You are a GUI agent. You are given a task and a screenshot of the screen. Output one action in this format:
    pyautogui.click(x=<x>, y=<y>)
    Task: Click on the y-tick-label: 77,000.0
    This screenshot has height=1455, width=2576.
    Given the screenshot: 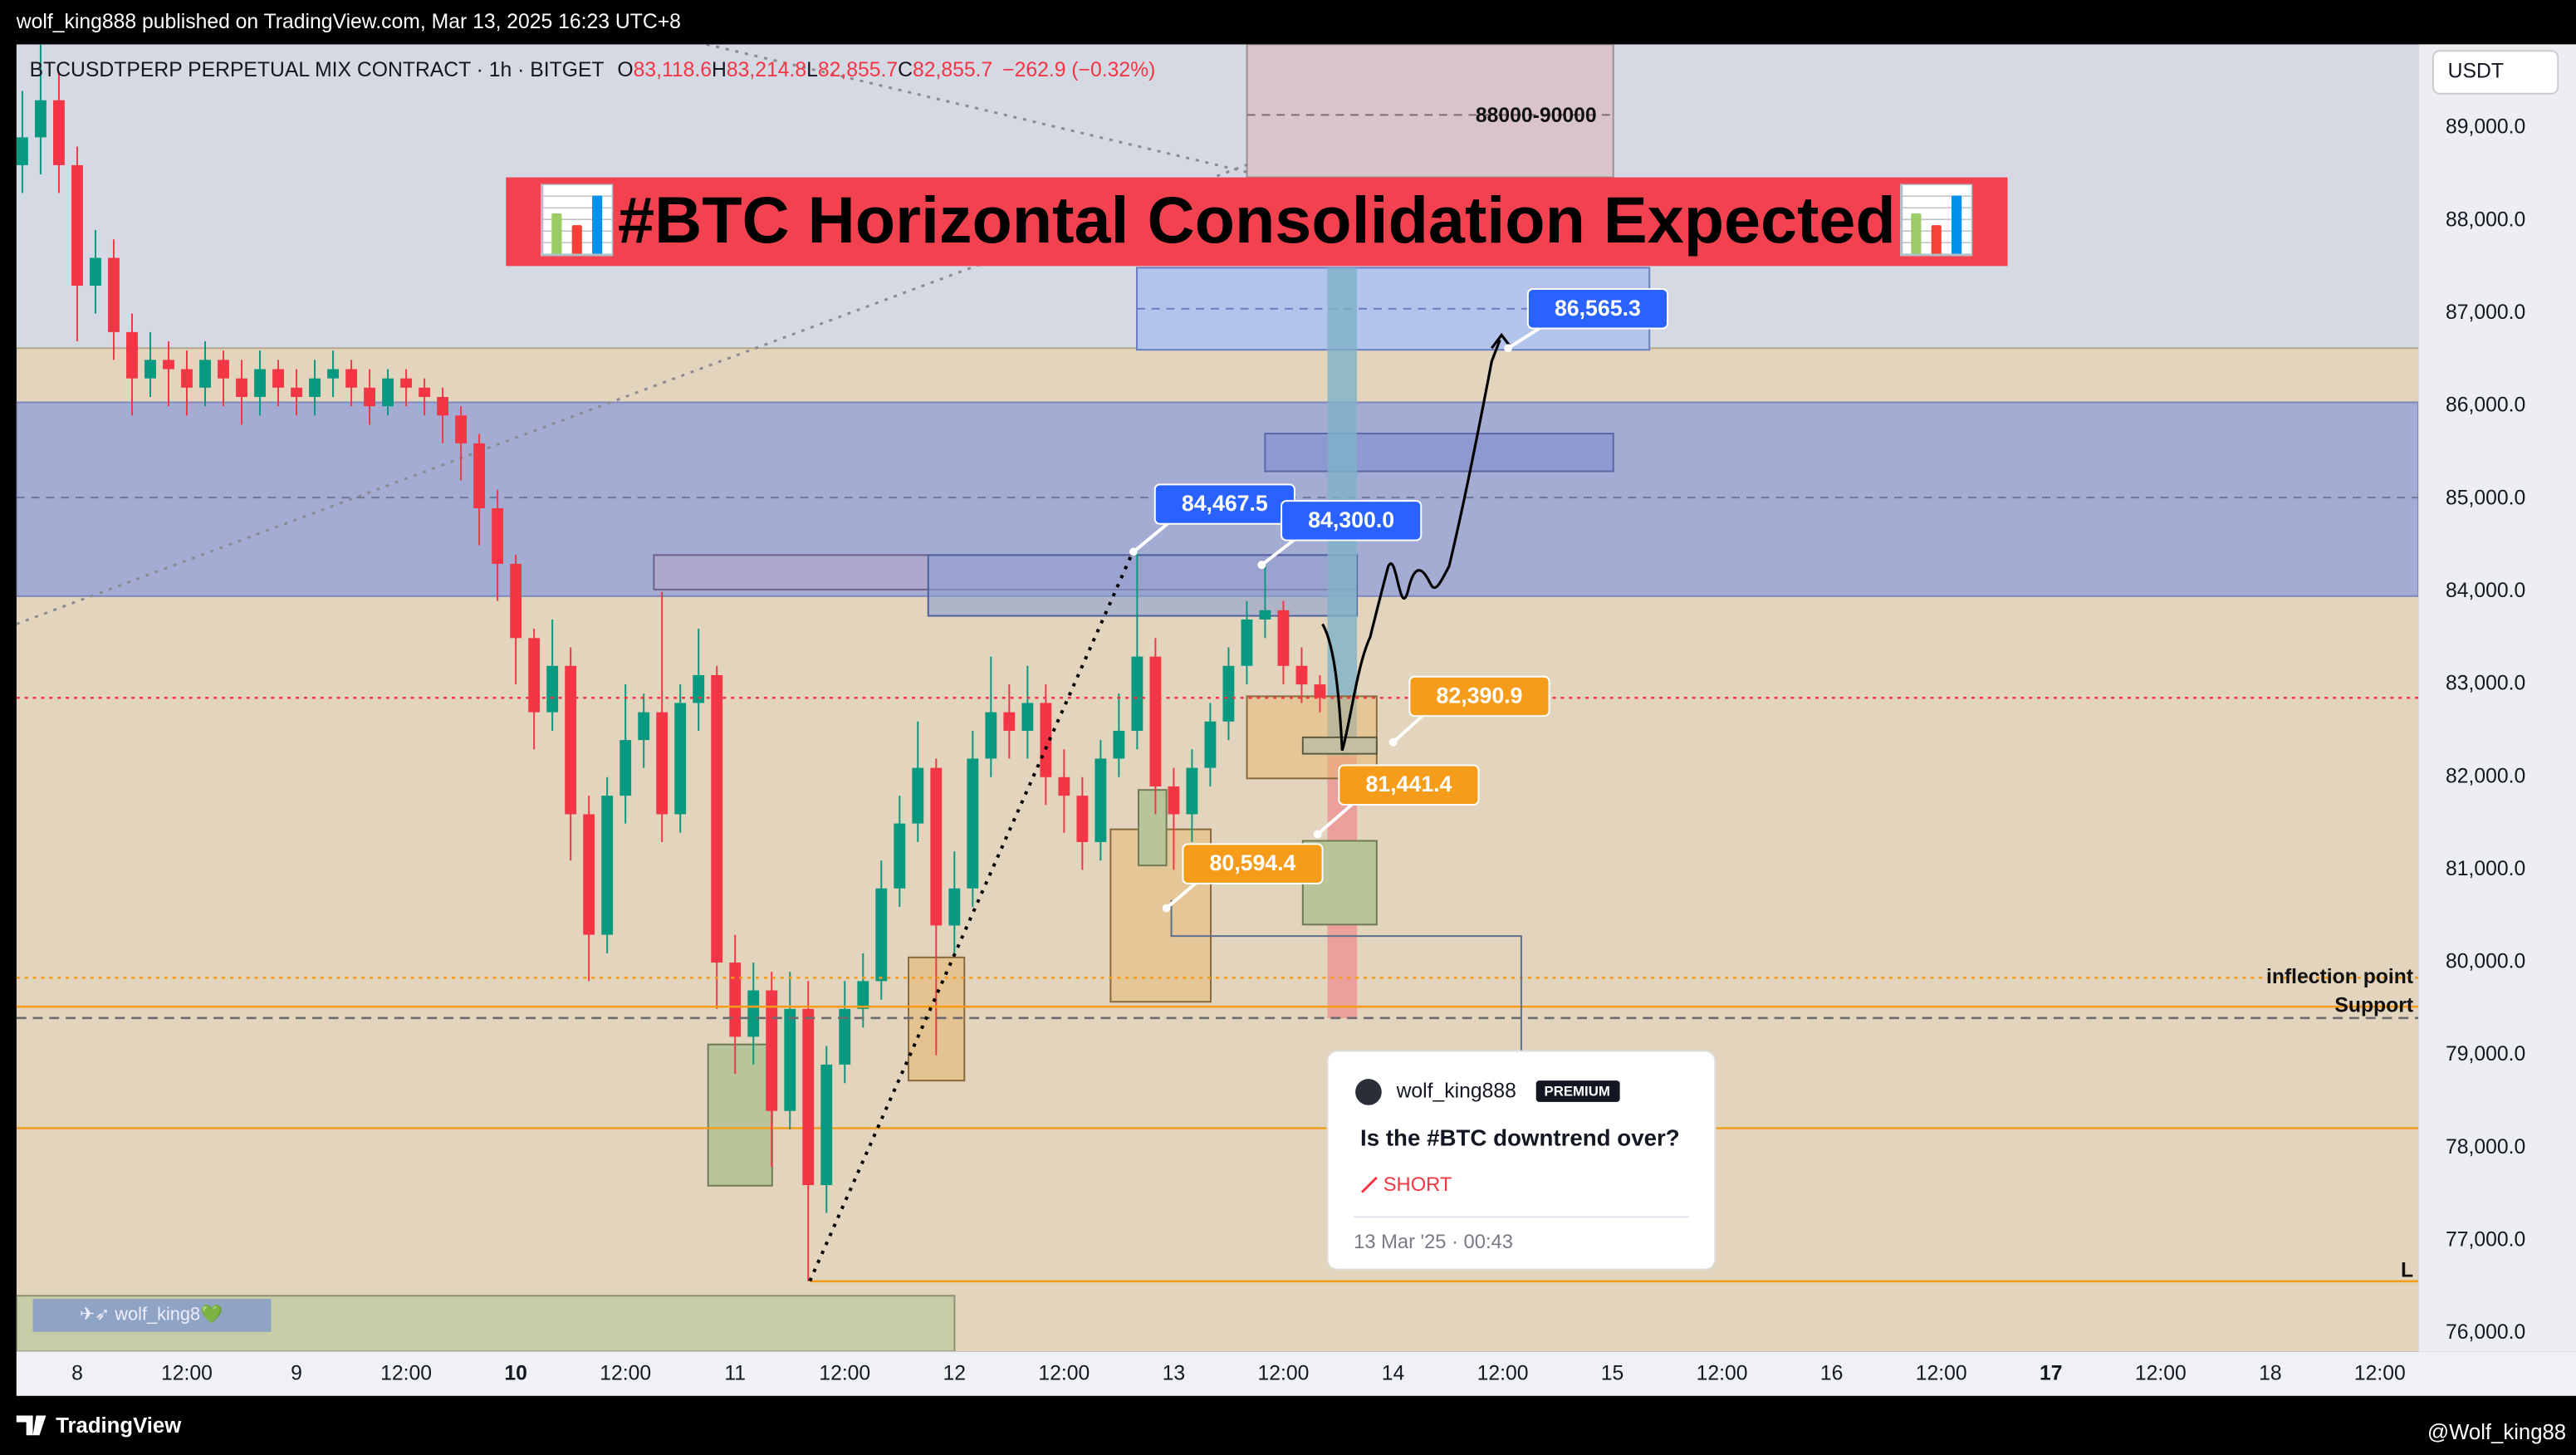 What is the action you would take?
    pyautogui.click(x=2486, y=1240)
    